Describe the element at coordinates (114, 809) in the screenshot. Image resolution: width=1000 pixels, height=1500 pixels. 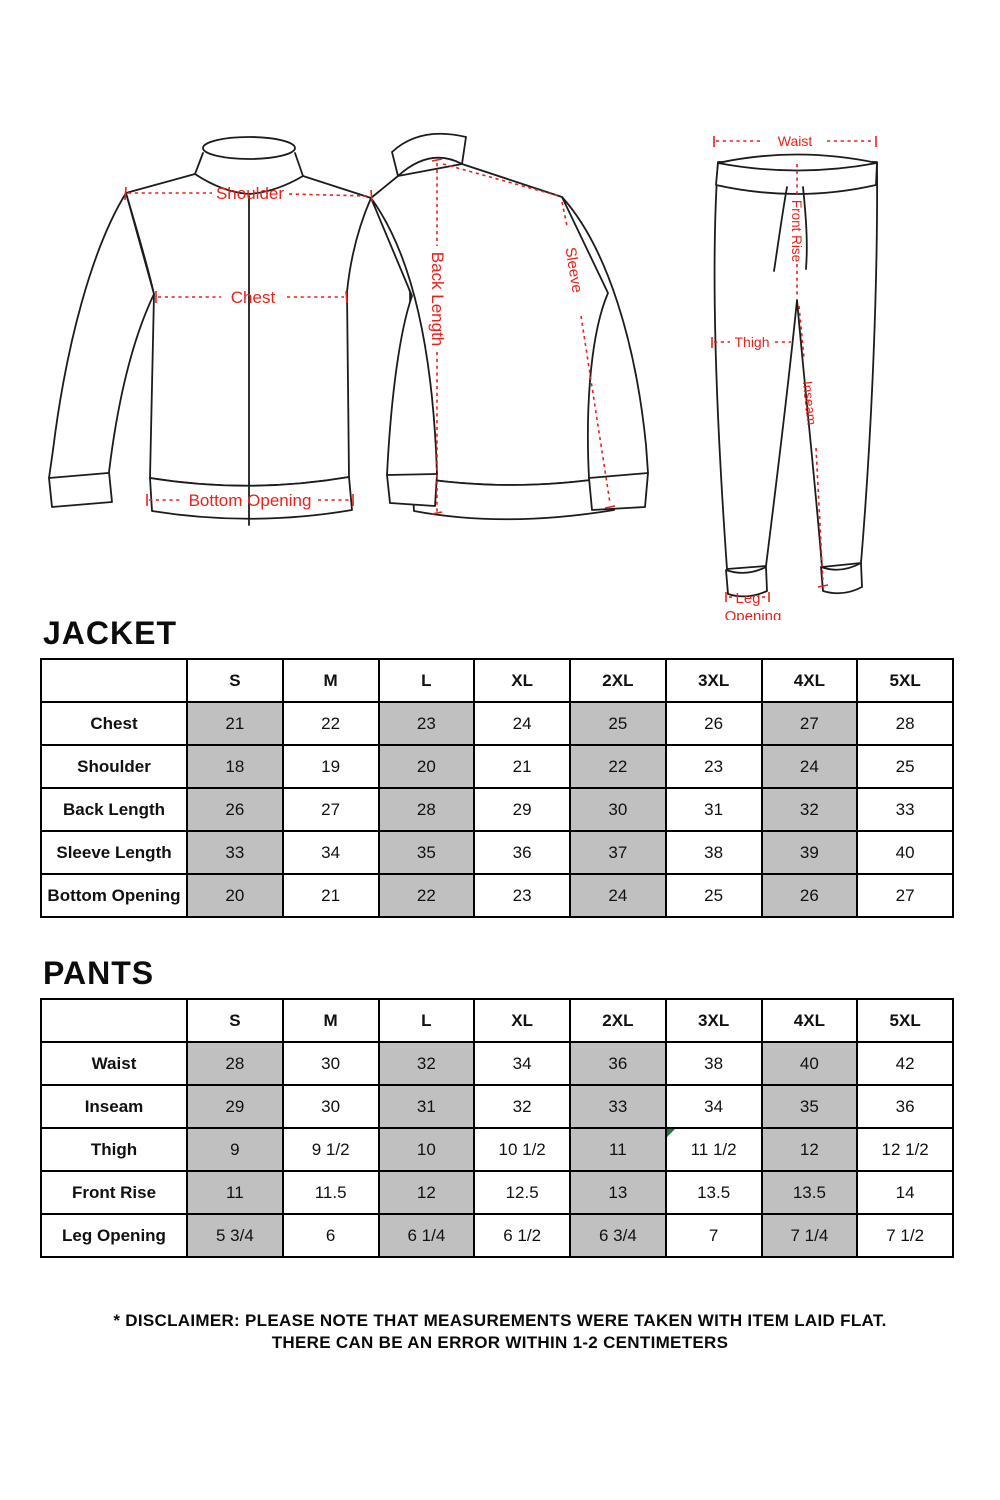
I see `measurement-label: Back Length` at that location.